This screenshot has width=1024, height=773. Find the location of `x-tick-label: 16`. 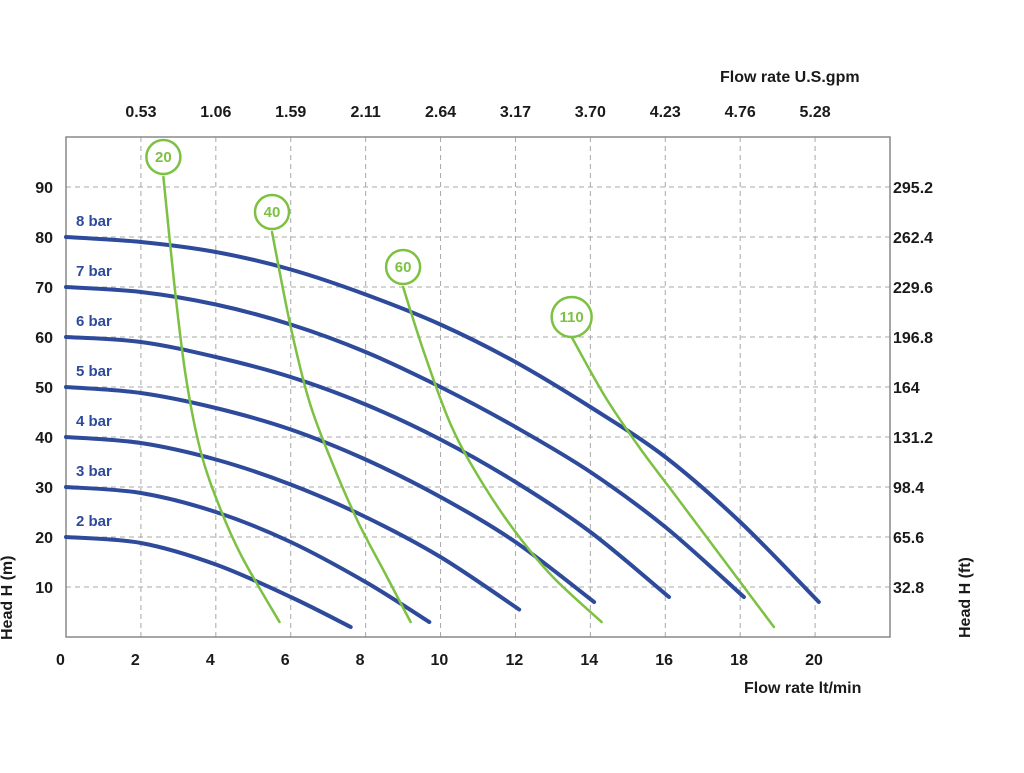

x-tick-label: 16 is located at coordinates (664, 660).